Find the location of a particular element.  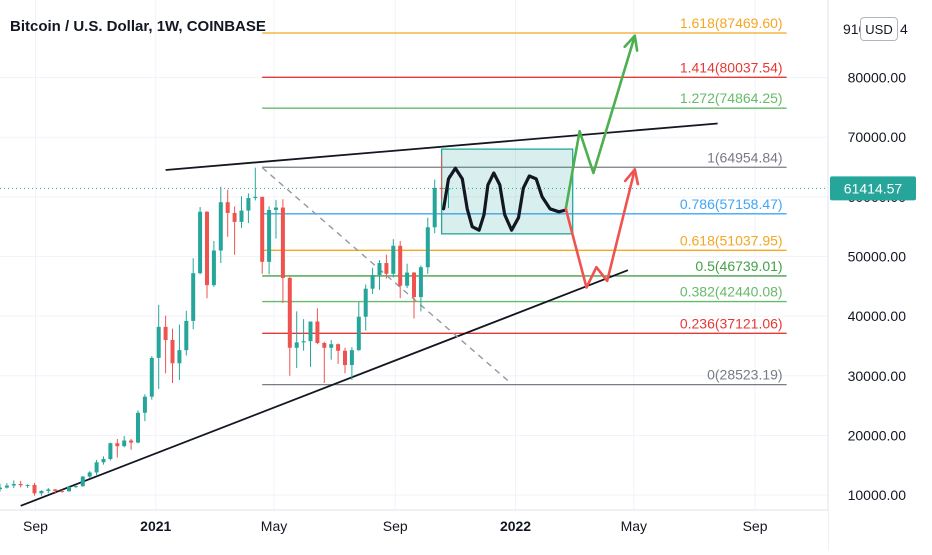

bullish-path-arrowhead is located at coordinates (631, 43).